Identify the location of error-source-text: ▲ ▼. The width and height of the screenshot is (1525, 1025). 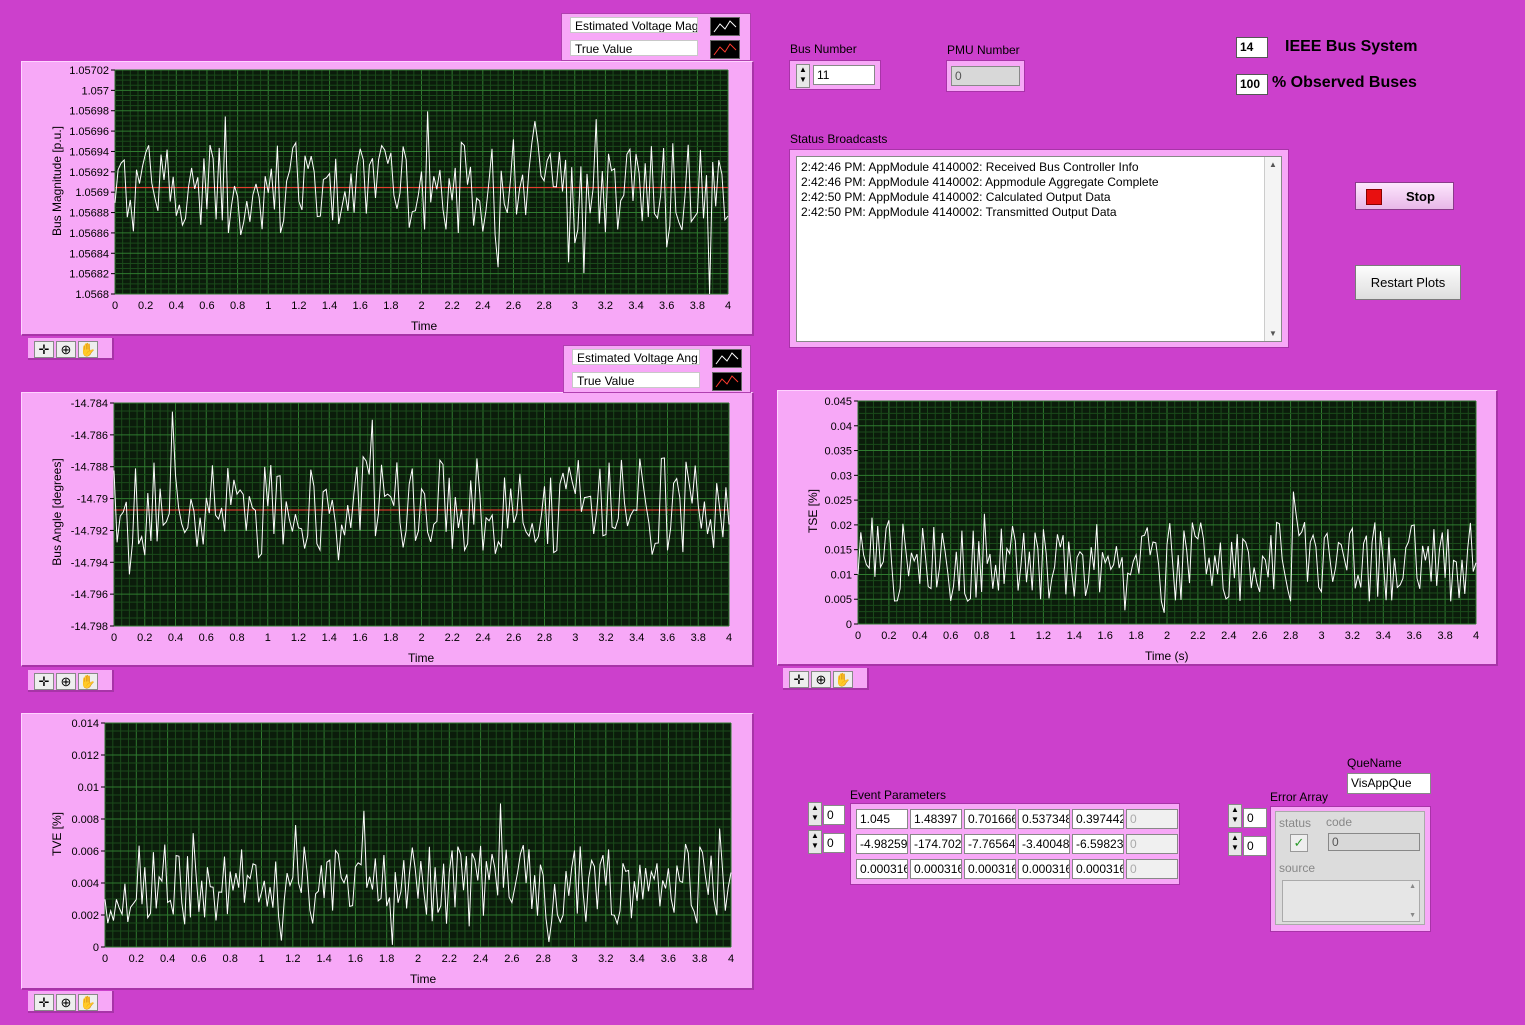
(1351, 901).